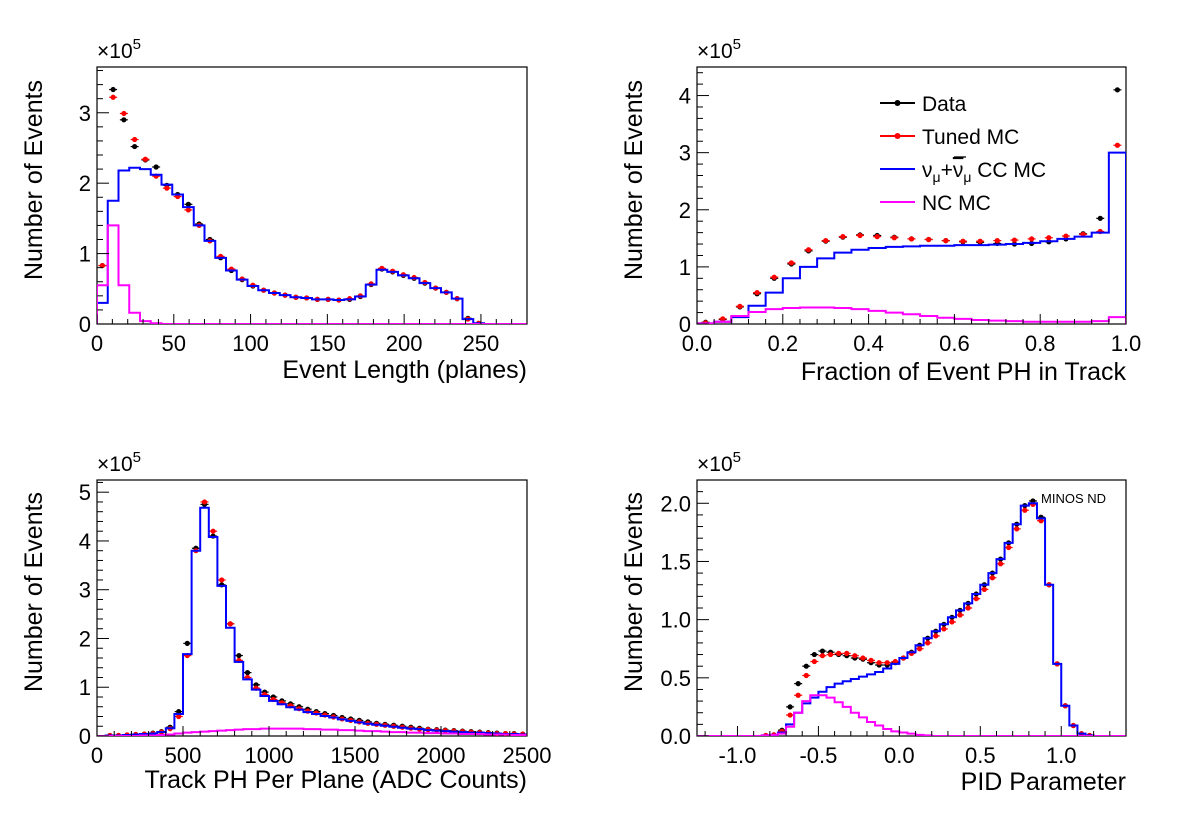 The height and width of the screenshot is (822, 1196). What do you see at coordinates (897, 136) in the screenshot?
I see `legend-swatch-point` at bounding box center [897, 136].